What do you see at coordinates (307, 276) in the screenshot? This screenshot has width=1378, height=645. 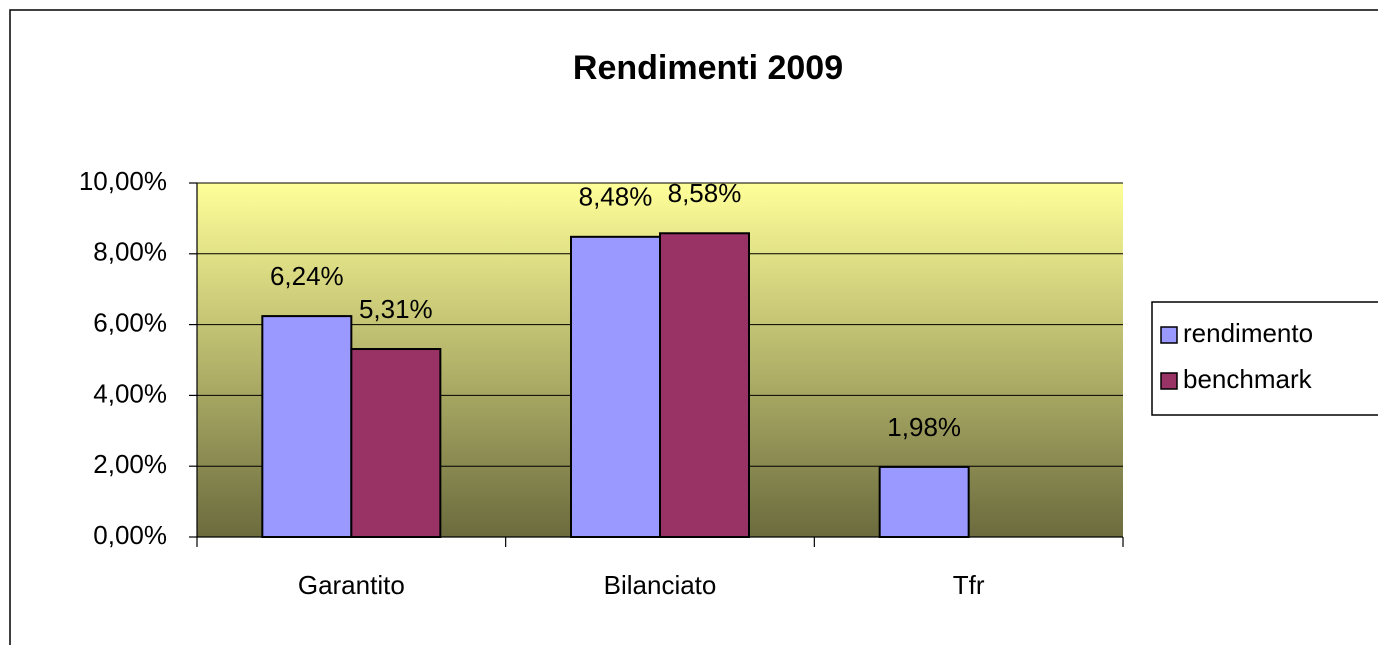 I see `value-label: 6,24%` at bounding box center [307, 276].